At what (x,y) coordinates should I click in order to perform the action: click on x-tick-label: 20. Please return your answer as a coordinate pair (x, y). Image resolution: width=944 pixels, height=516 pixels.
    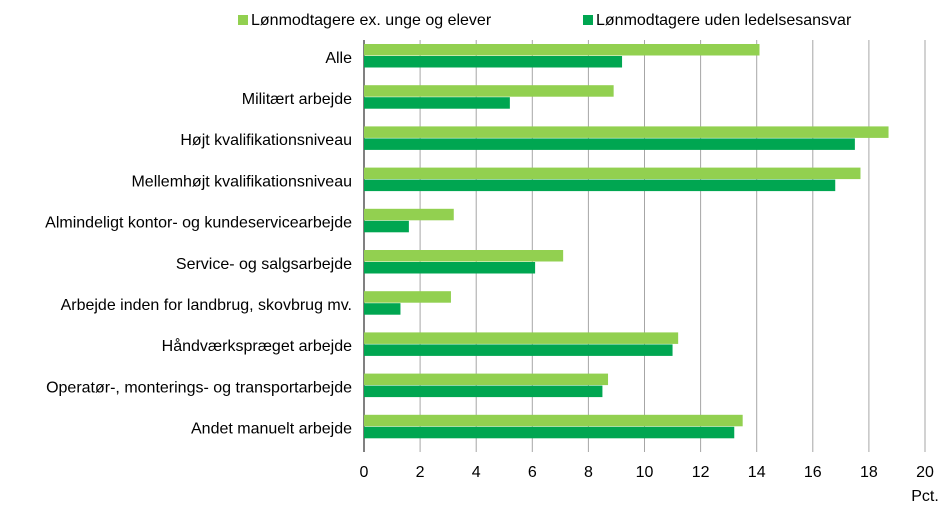
    Looking at the image, I should click on (925, 472).